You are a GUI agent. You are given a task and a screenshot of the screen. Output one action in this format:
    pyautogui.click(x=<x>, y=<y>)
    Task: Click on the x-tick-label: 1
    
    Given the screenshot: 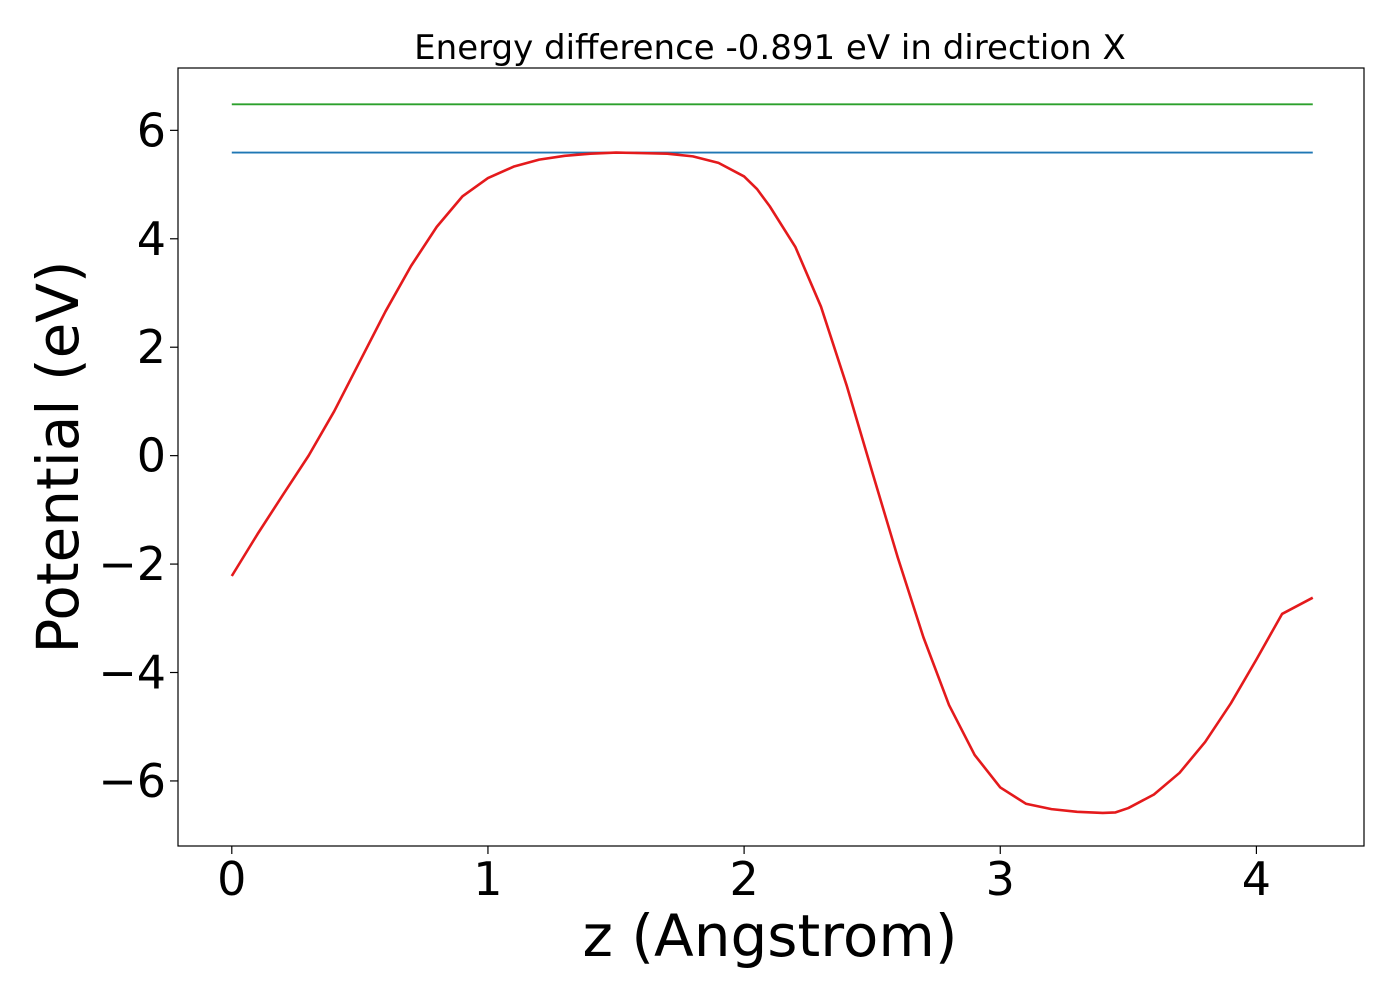 What is the action you would take?
    pyautogui.click(x=487, y=879)
    